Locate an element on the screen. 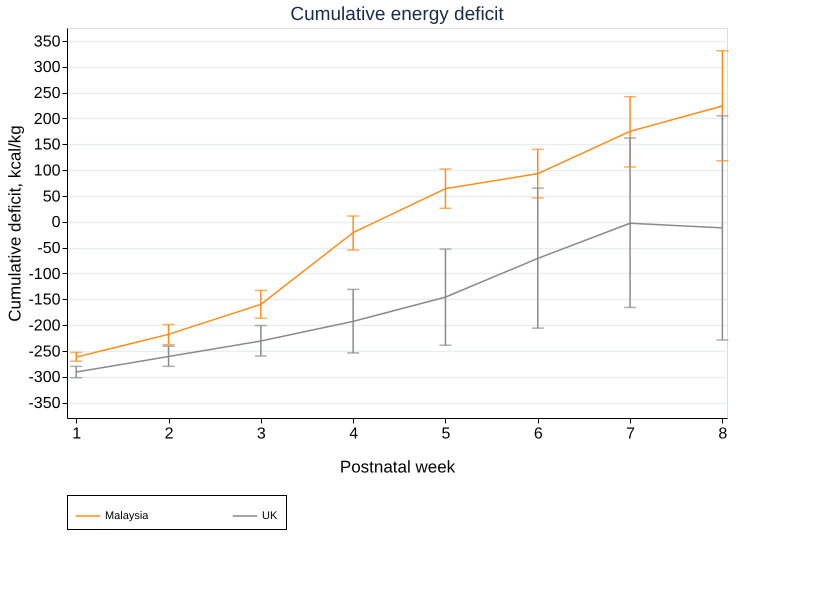 Image resolution: width=830 pixels, height=609 pixels. legend-label: Malaysia is located at coordinates (127, 516).